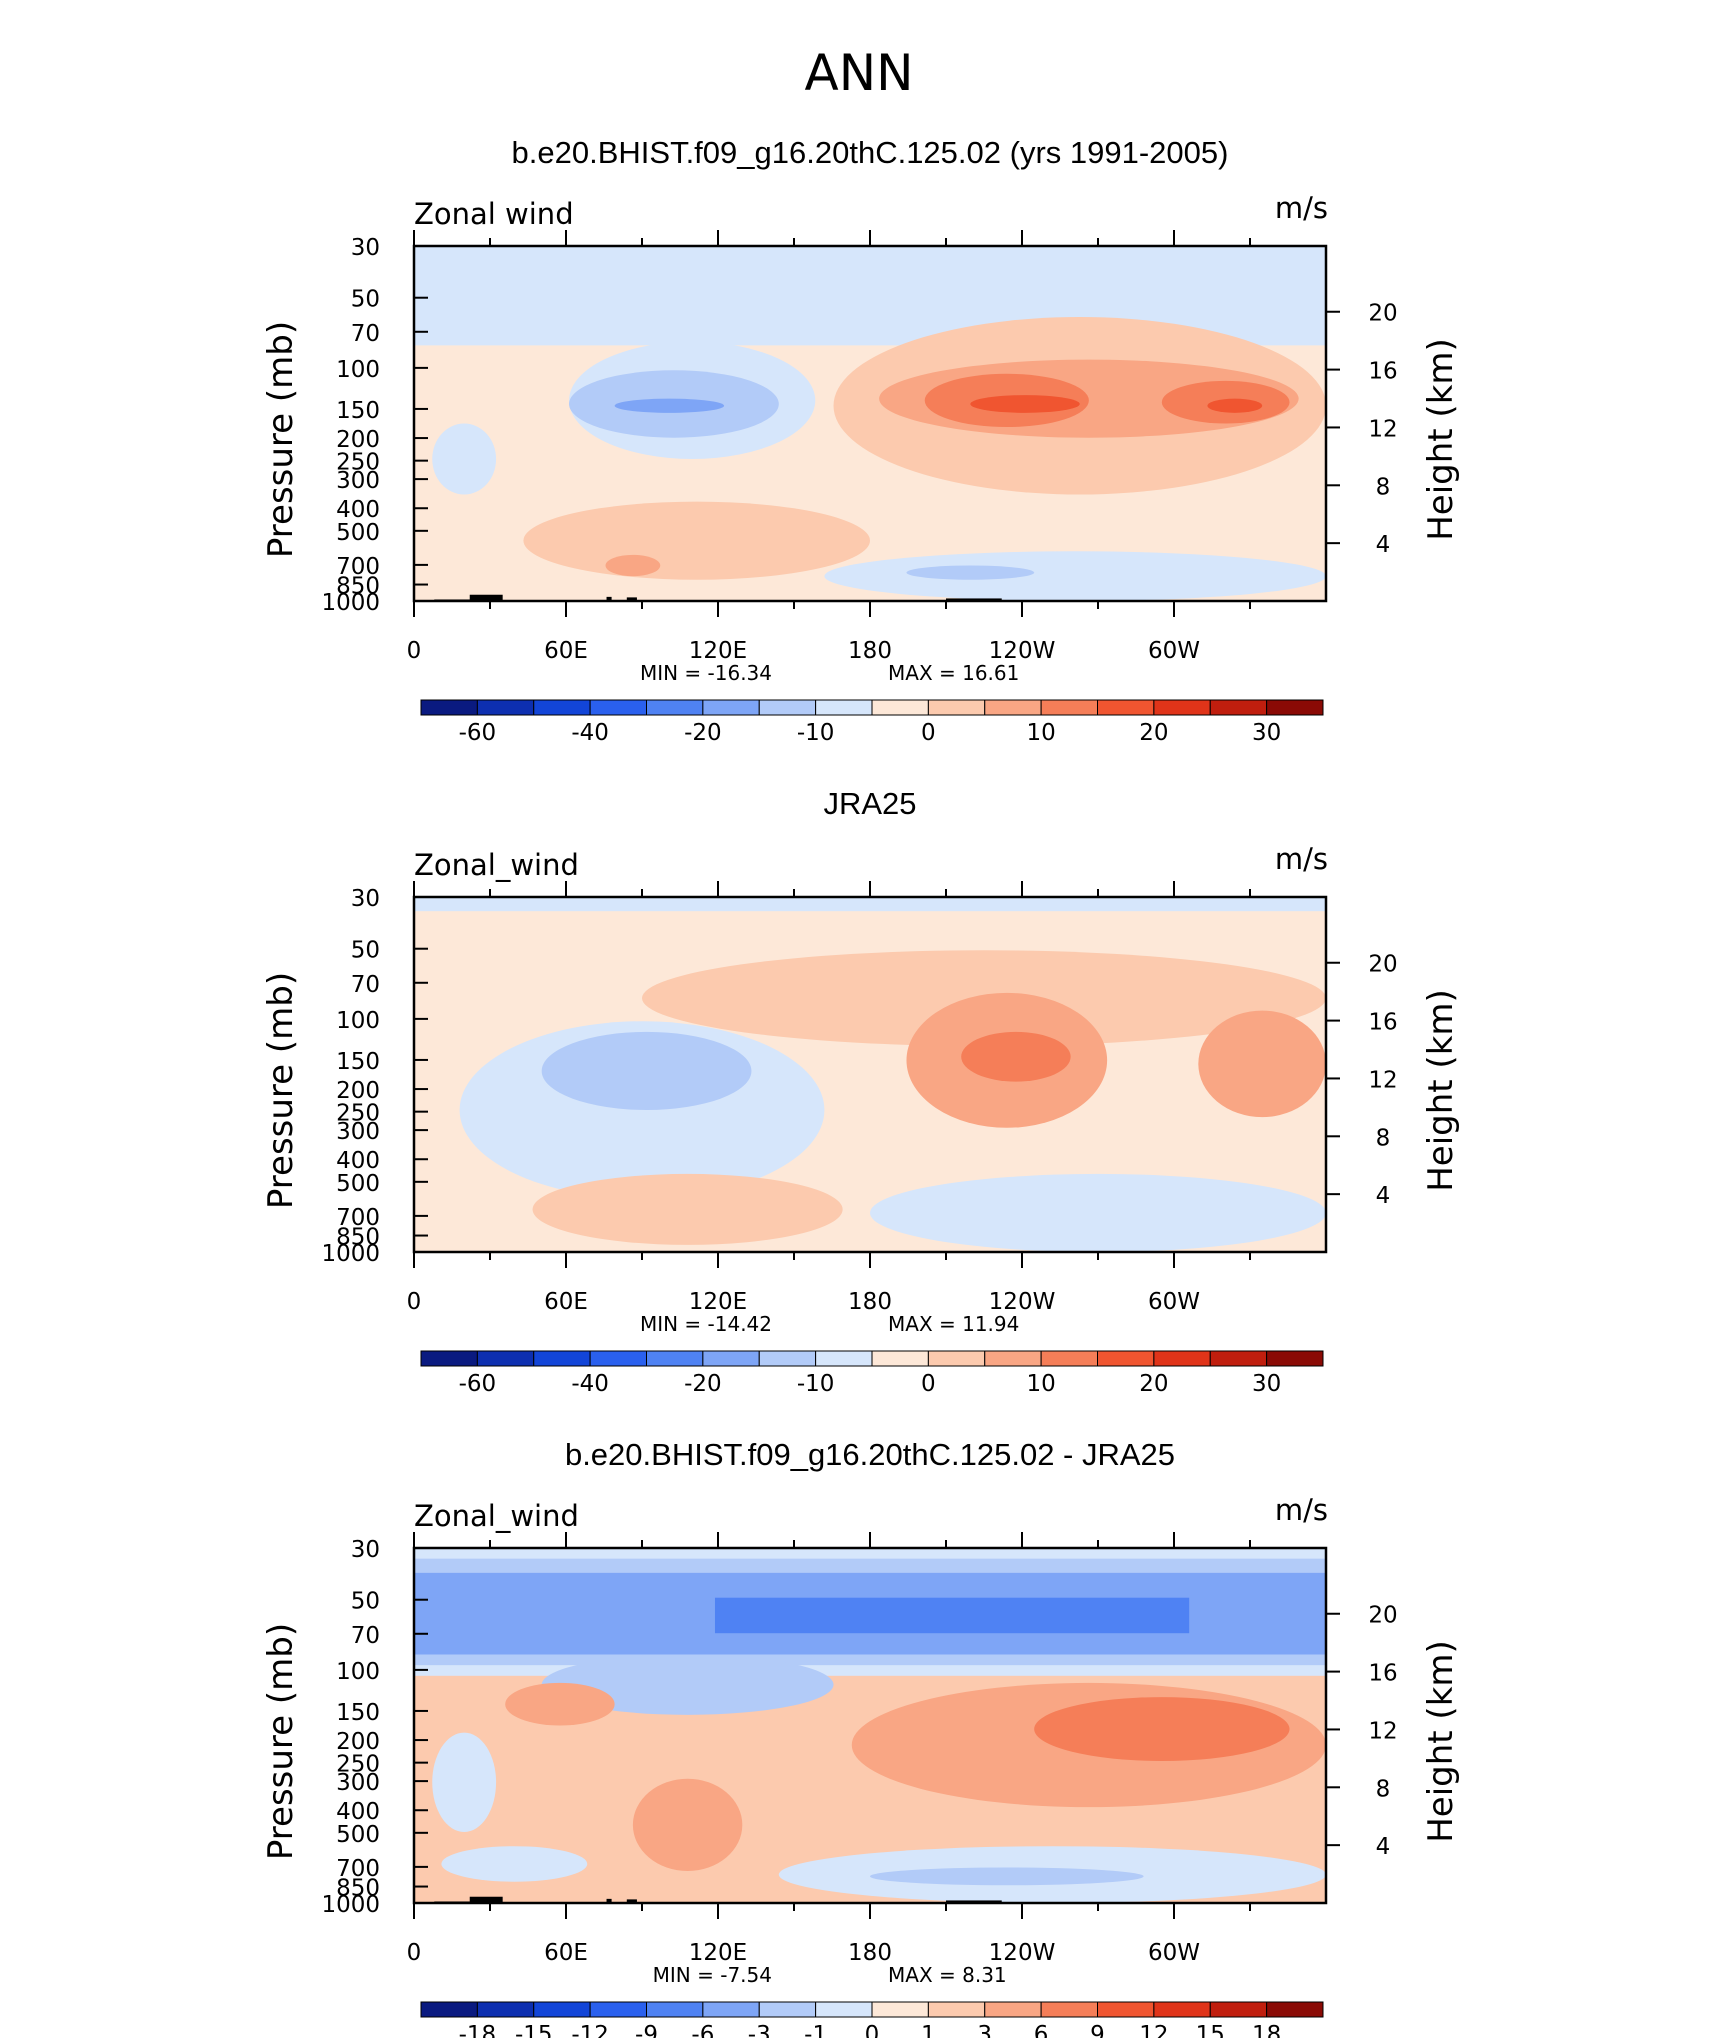 Image resolution: width=1710 pixels, height=2038 pixels. Describe the element at coordinates (953, 673) in the screenshot. I see `max-label: MAX = 16.61` at that location.